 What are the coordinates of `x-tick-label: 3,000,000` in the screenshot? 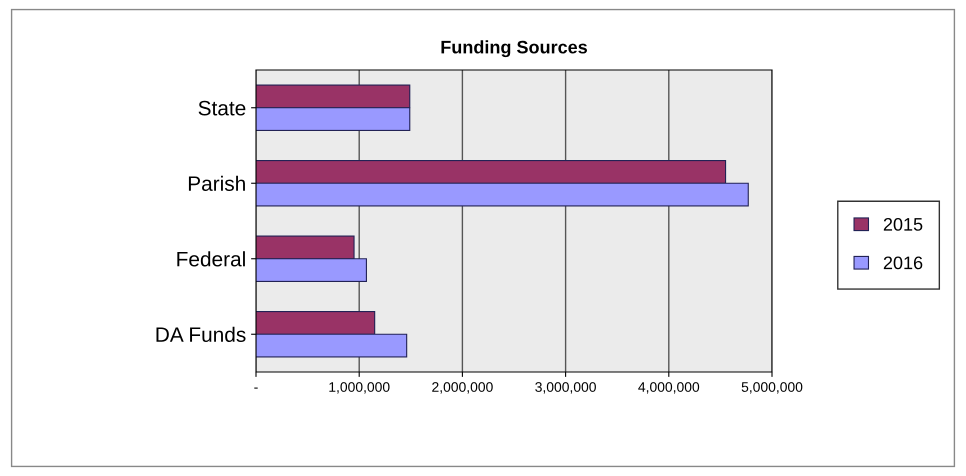 It's located at (565, 388).